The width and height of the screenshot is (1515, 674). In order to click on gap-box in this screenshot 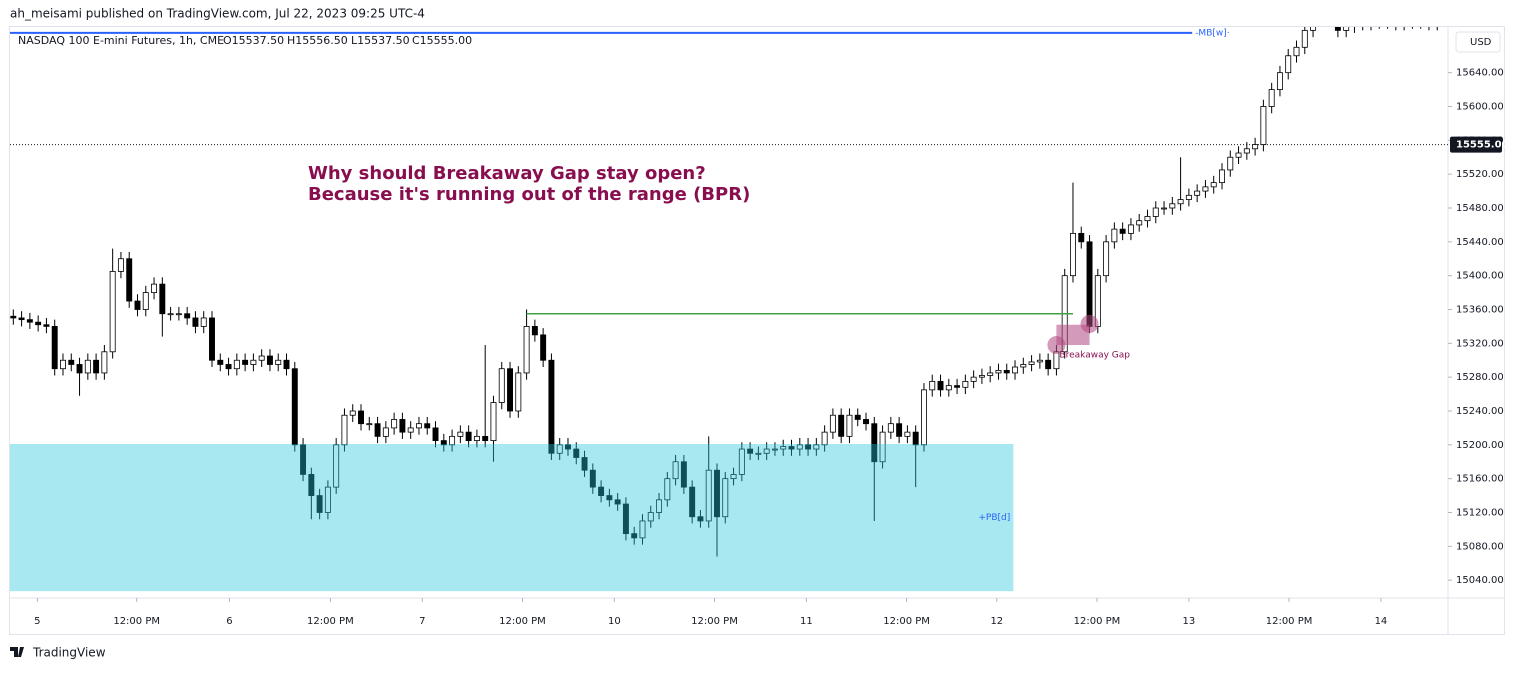, I will do `click(1073, 335)`.